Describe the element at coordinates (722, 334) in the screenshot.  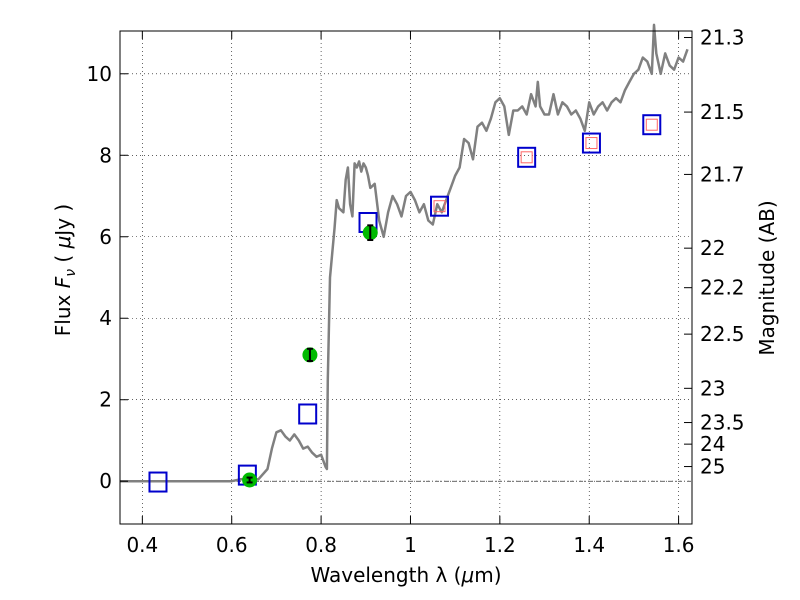
I see `right-tick-label: 22.5` at that location.